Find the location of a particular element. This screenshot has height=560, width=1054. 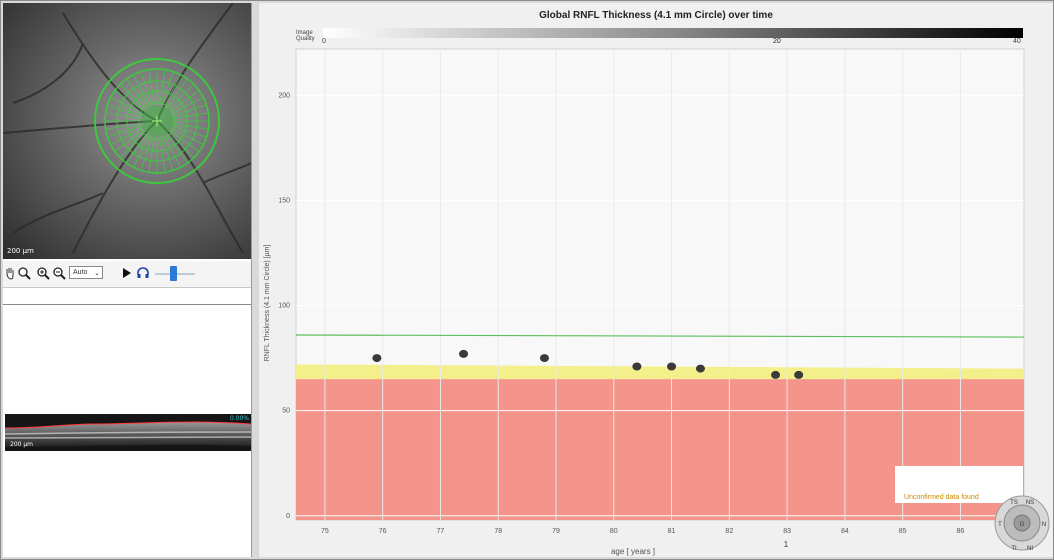

quality-bar is located at coordinates (673, 33).